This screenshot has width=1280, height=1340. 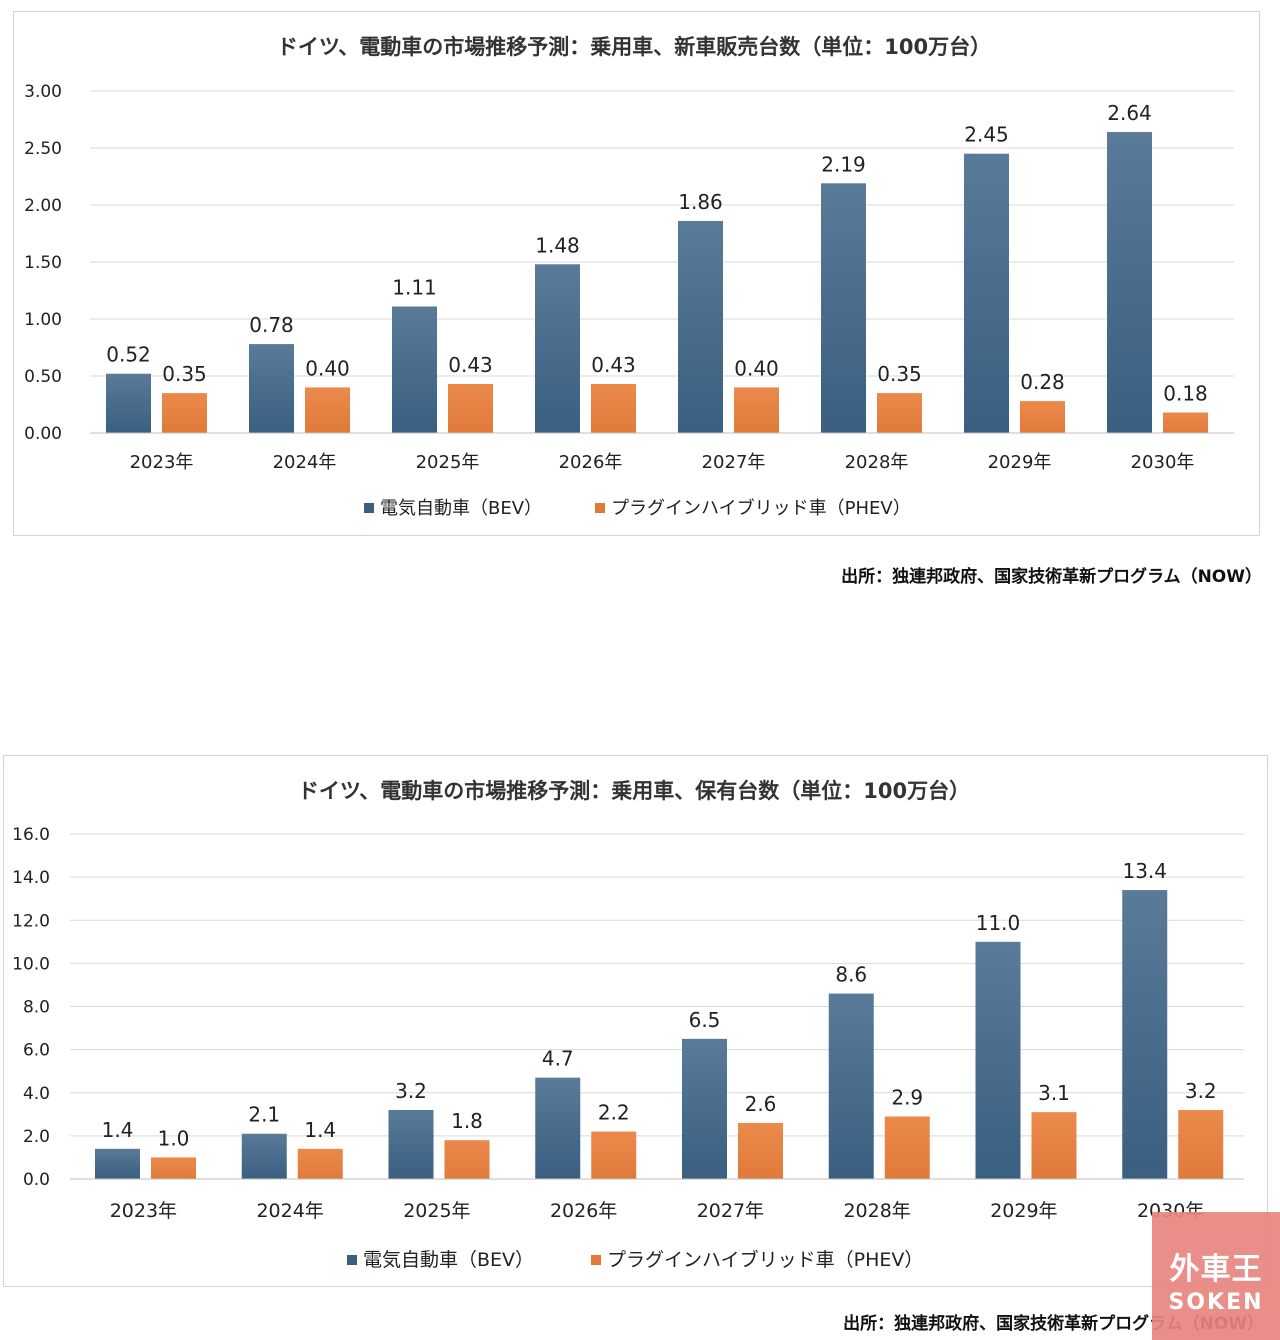 I want to click on y-tick-label: 16.0, so click(x=31, y=835).